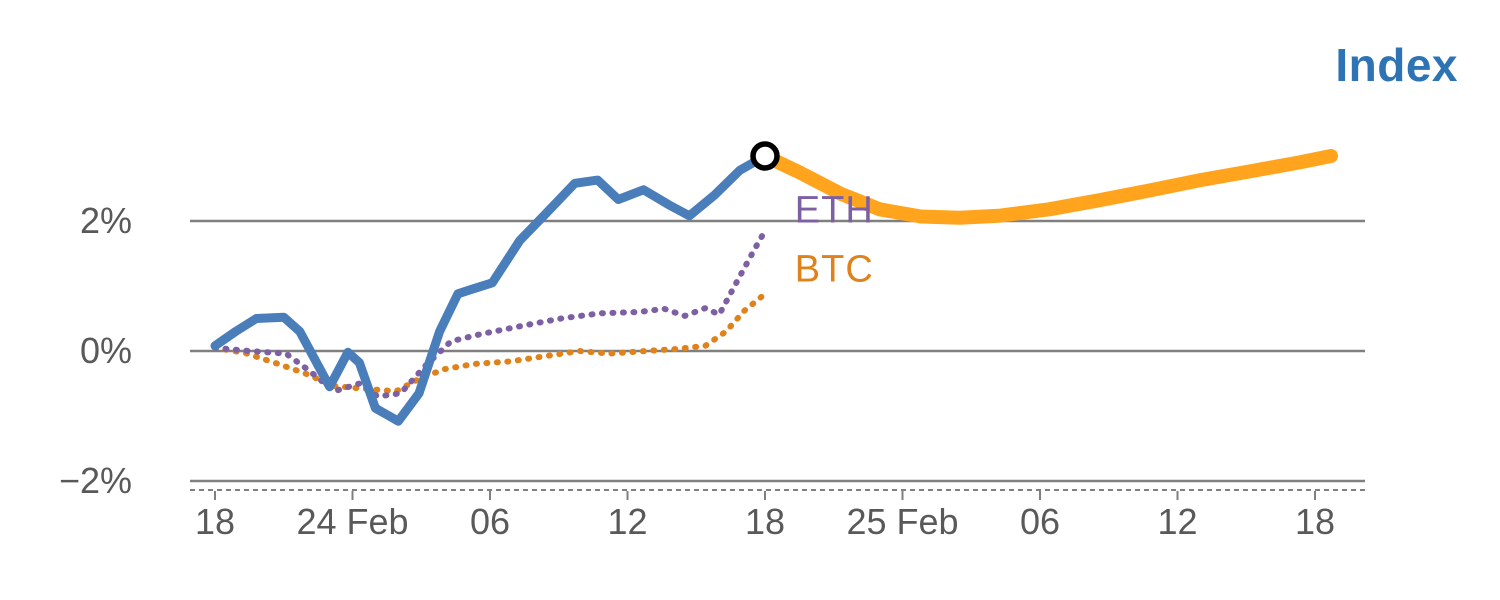 Image resolution: width=1500 pixels, height=600 pixels. I want to click on eth-series-label: ETH, so click(834, 210).